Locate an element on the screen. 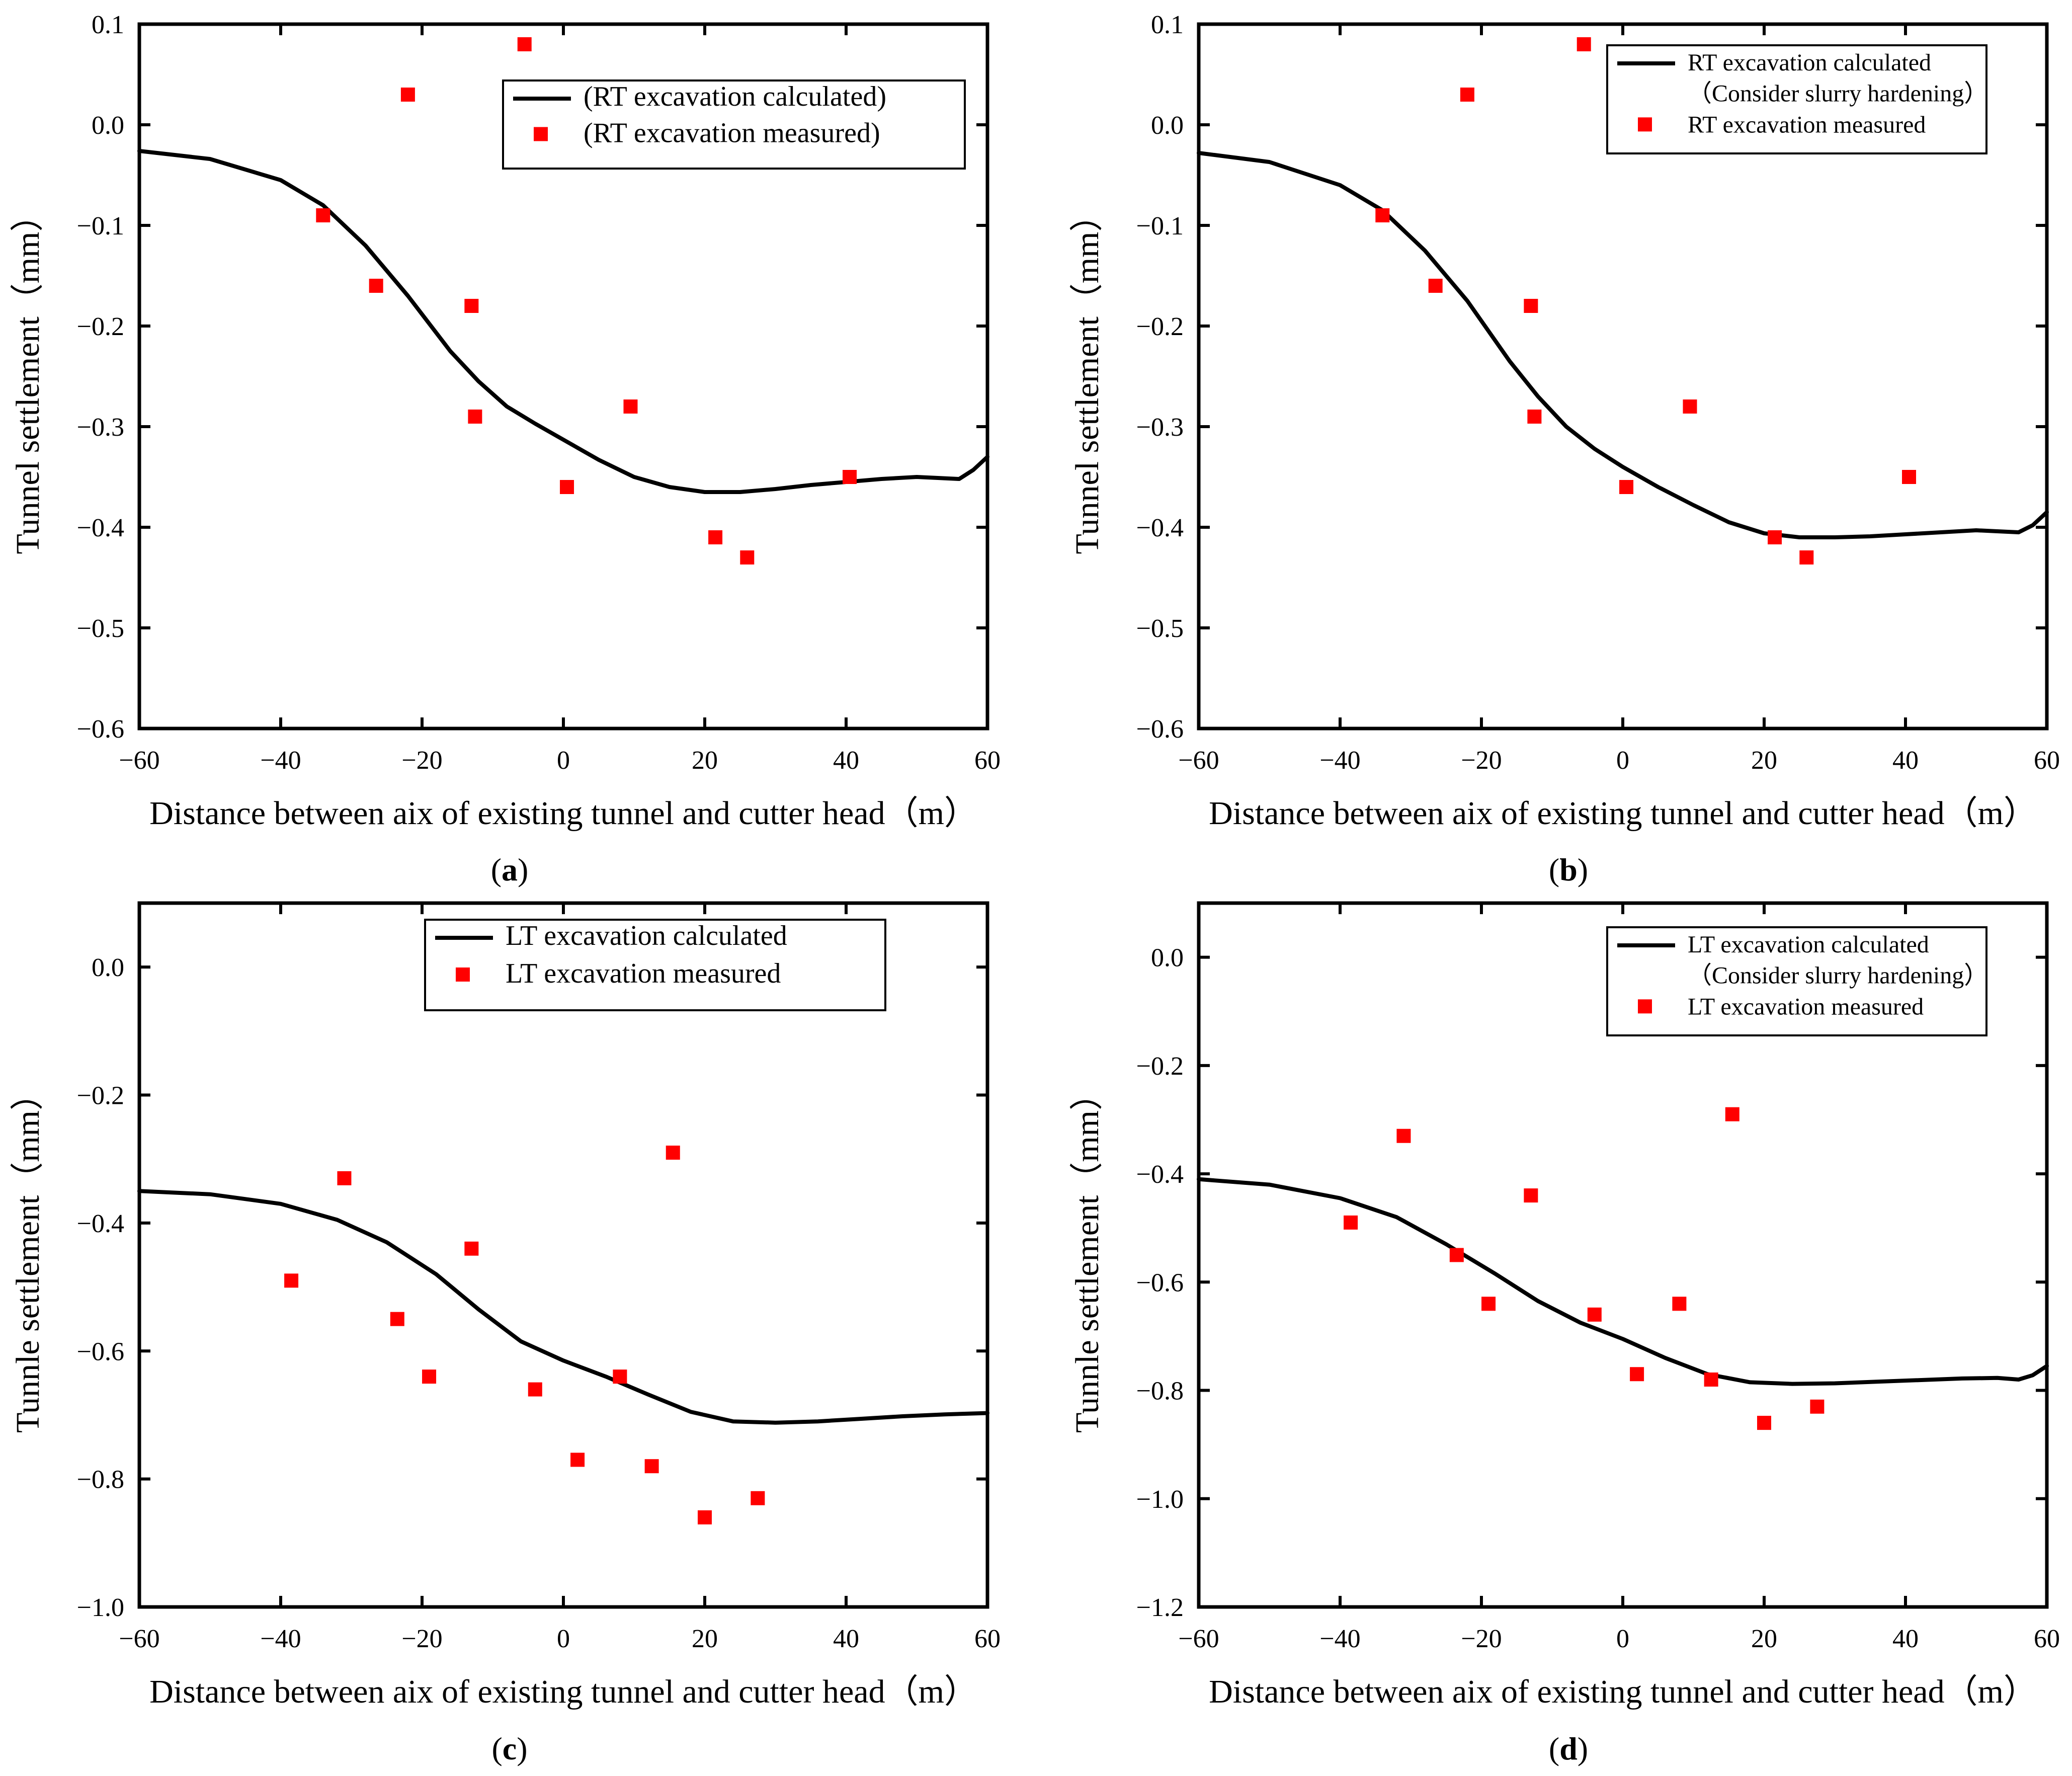  panel-tag-letter: d is located at coordinates (1568, 1748).